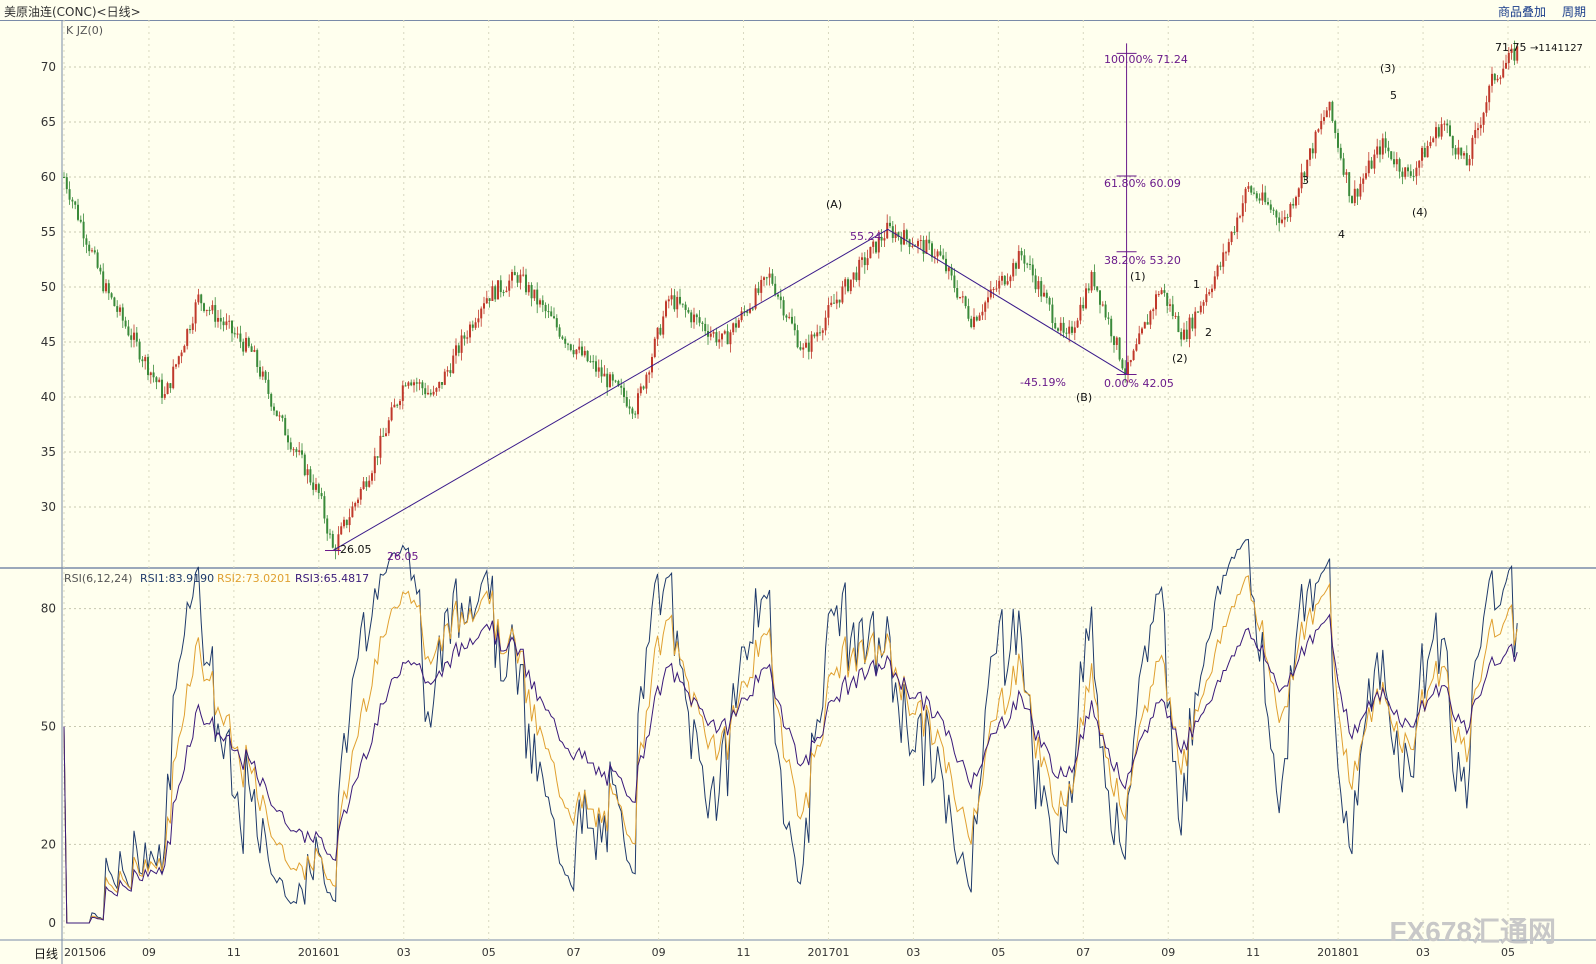 The width and height of the screenshot is (1596, 964). What do you see at coordinates (1573, 12) in the screenshot?
I see `period-menu-button: 周期` at bounding box center [1573, 12].